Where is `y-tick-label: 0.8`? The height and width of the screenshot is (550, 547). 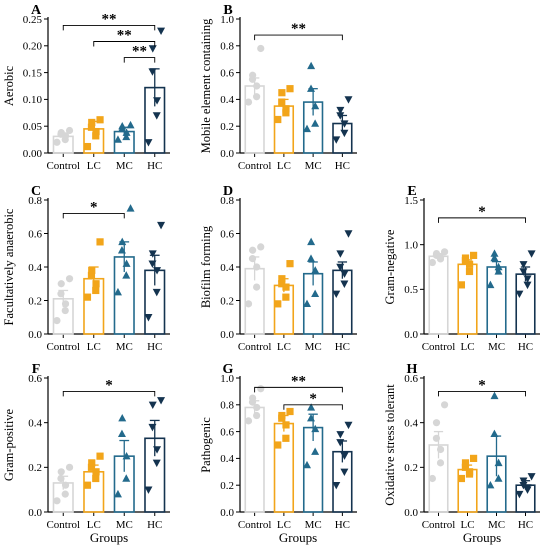
y-tick-label: 0.8 is located at coordinates (227, 406).